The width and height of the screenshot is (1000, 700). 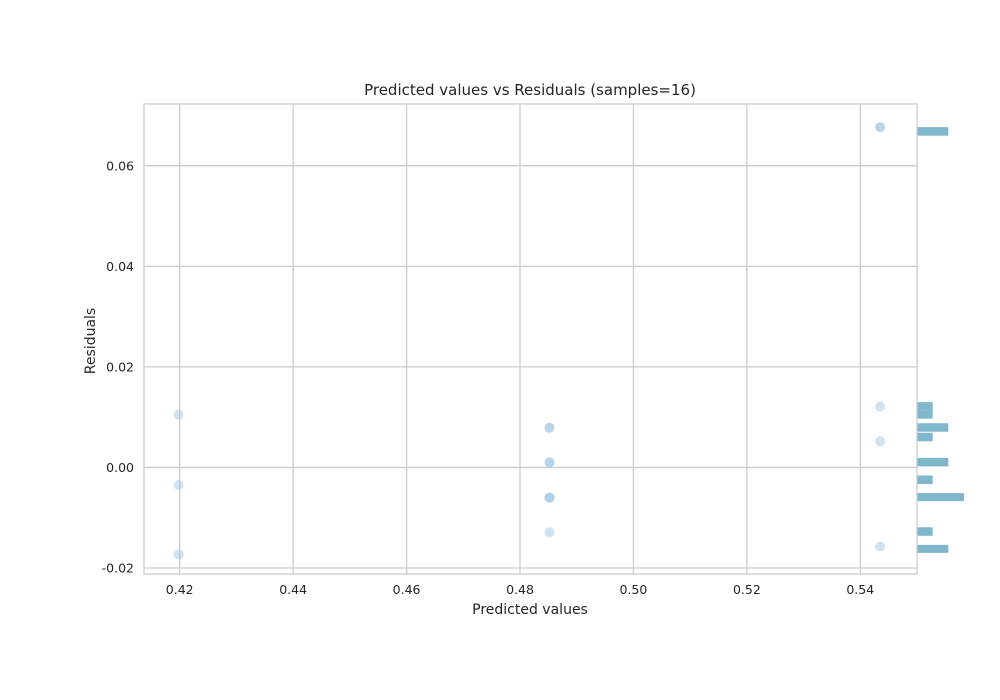 What do you see at coordinates (860, 589) in the screenshot?
I see `x-tick-label: 0.54` at bounding box center [860, 589].